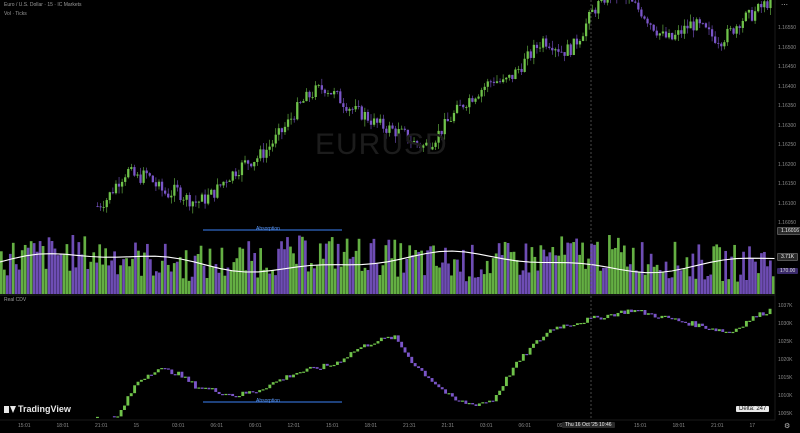  I want to click on price-tick-label: 1.16050, so click(787, 223).